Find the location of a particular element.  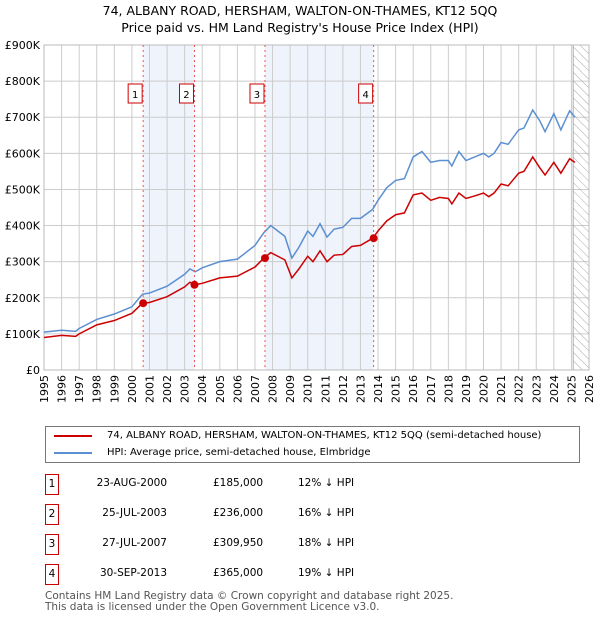

x-tick-label: 2002 is located at coordinates (167, 389).